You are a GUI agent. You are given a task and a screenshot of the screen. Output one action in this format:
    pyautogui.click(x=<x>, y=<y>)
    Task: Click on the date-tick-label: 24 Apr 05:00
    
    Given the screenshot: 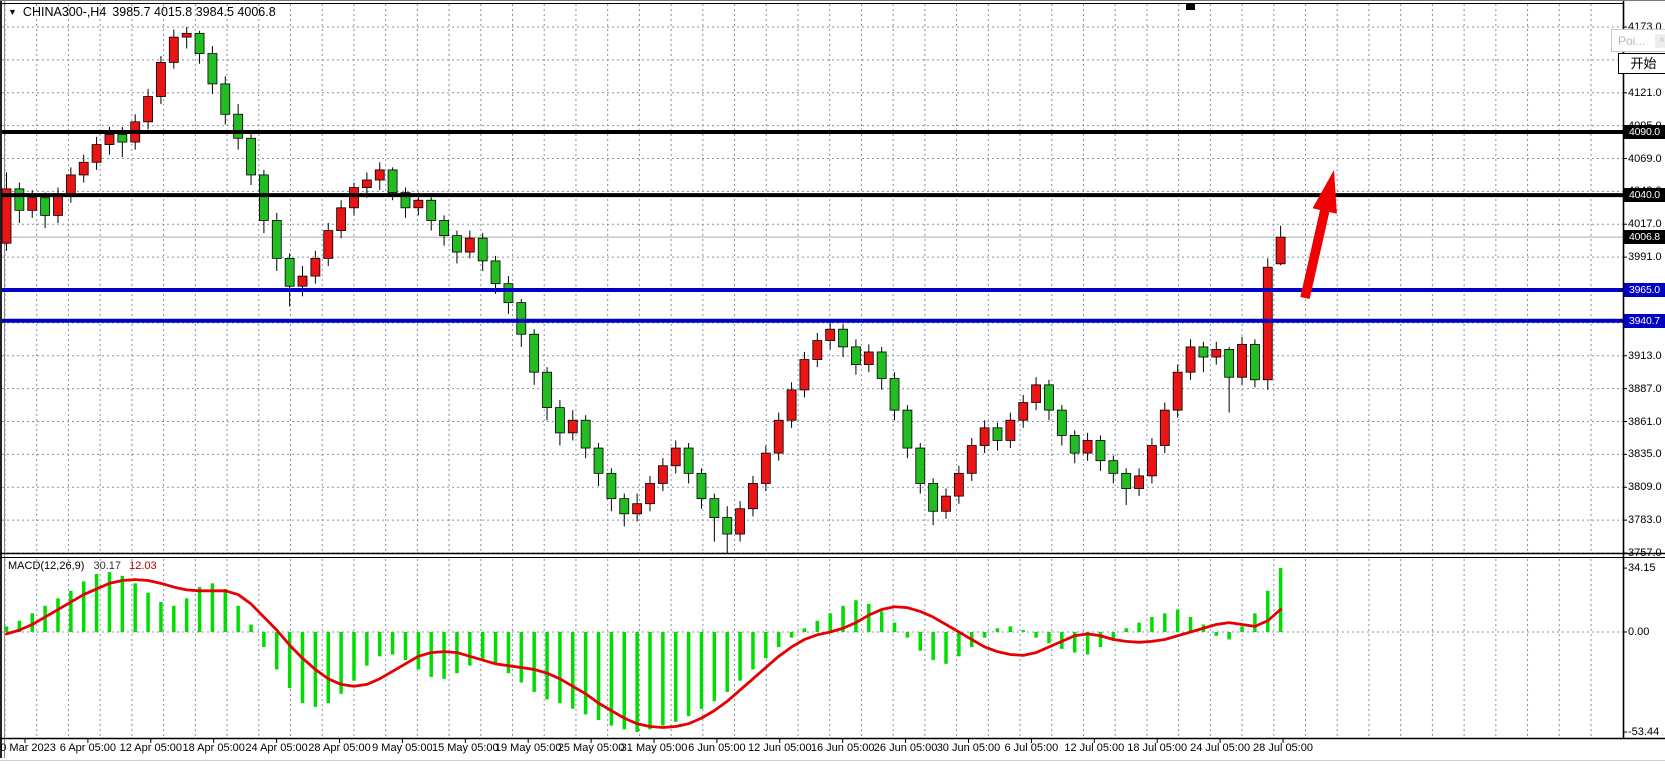 What is the action you would take?
    pyautogui.click(x=276, y=748)
    